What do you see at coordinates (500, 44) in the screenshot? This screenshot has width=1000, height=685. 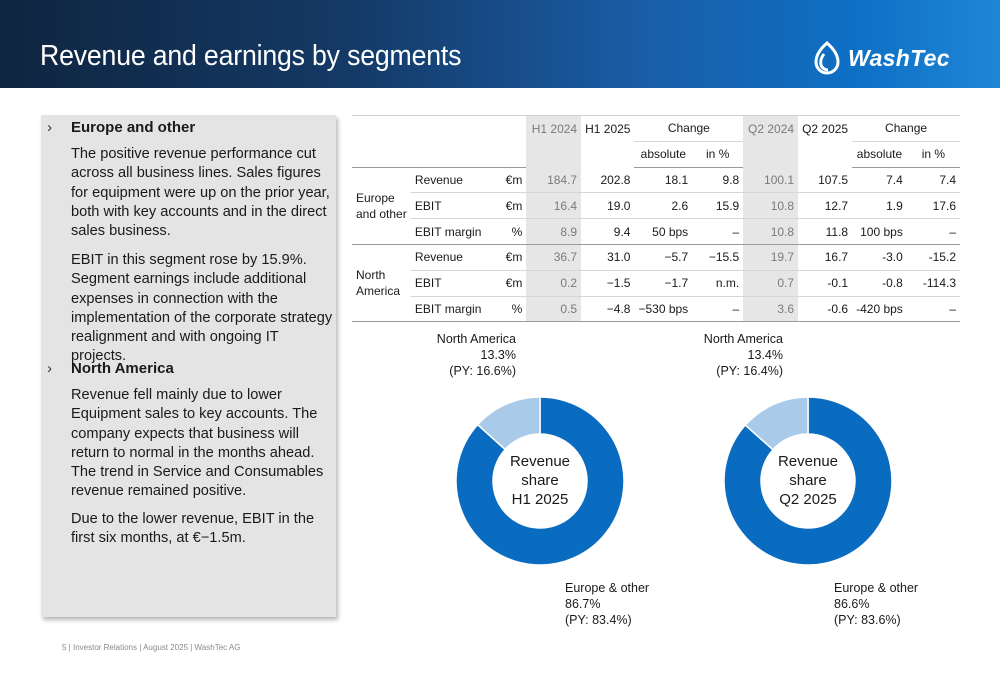 I see `header-bar: Revenue and earnings by segments WashTec` at bounding box center [500, 44].